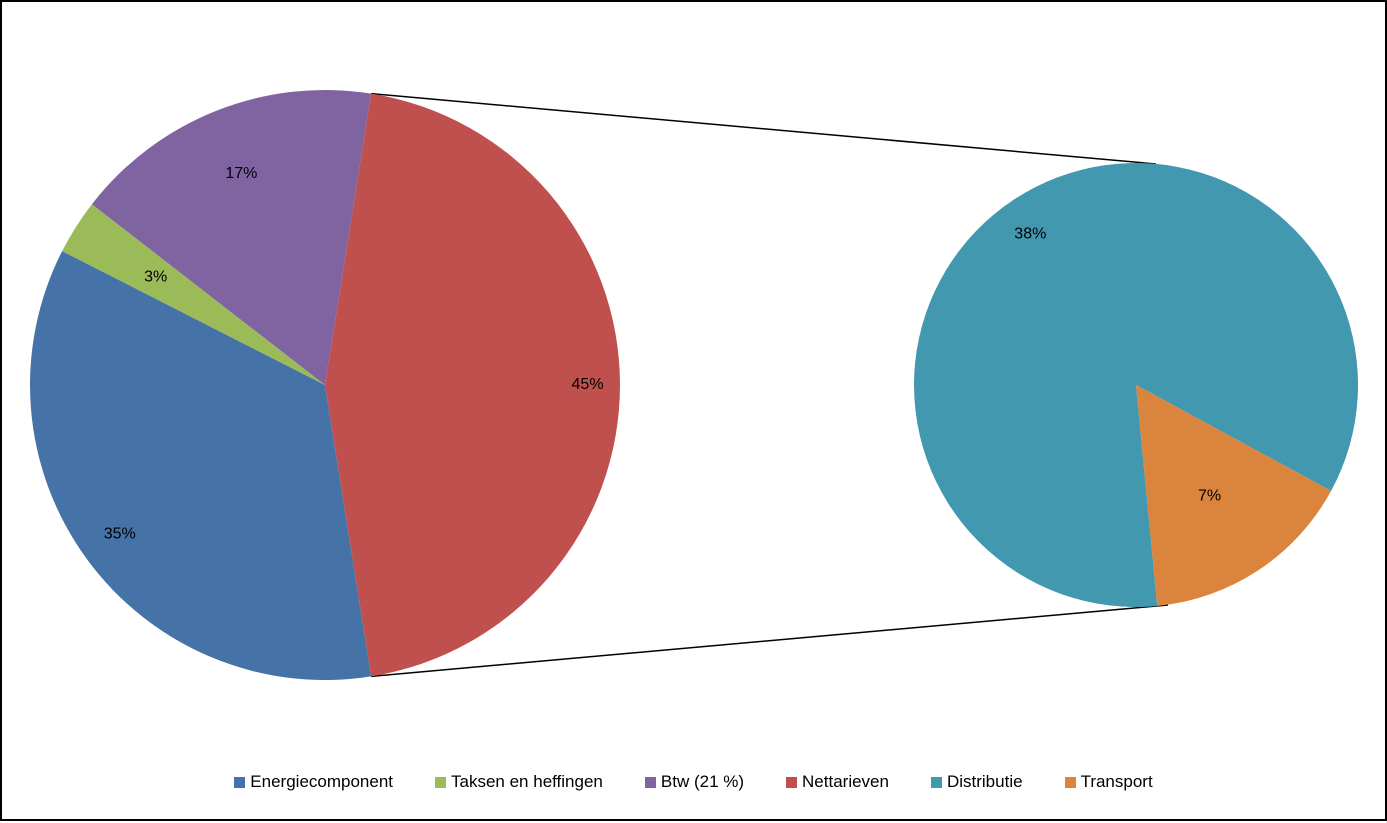 The height and width of the screenshot is (823, 1387). Describe the element at coordinates (527, 781) in the screenshot. I see `legend-label: Taksen en heffingen` at that location.